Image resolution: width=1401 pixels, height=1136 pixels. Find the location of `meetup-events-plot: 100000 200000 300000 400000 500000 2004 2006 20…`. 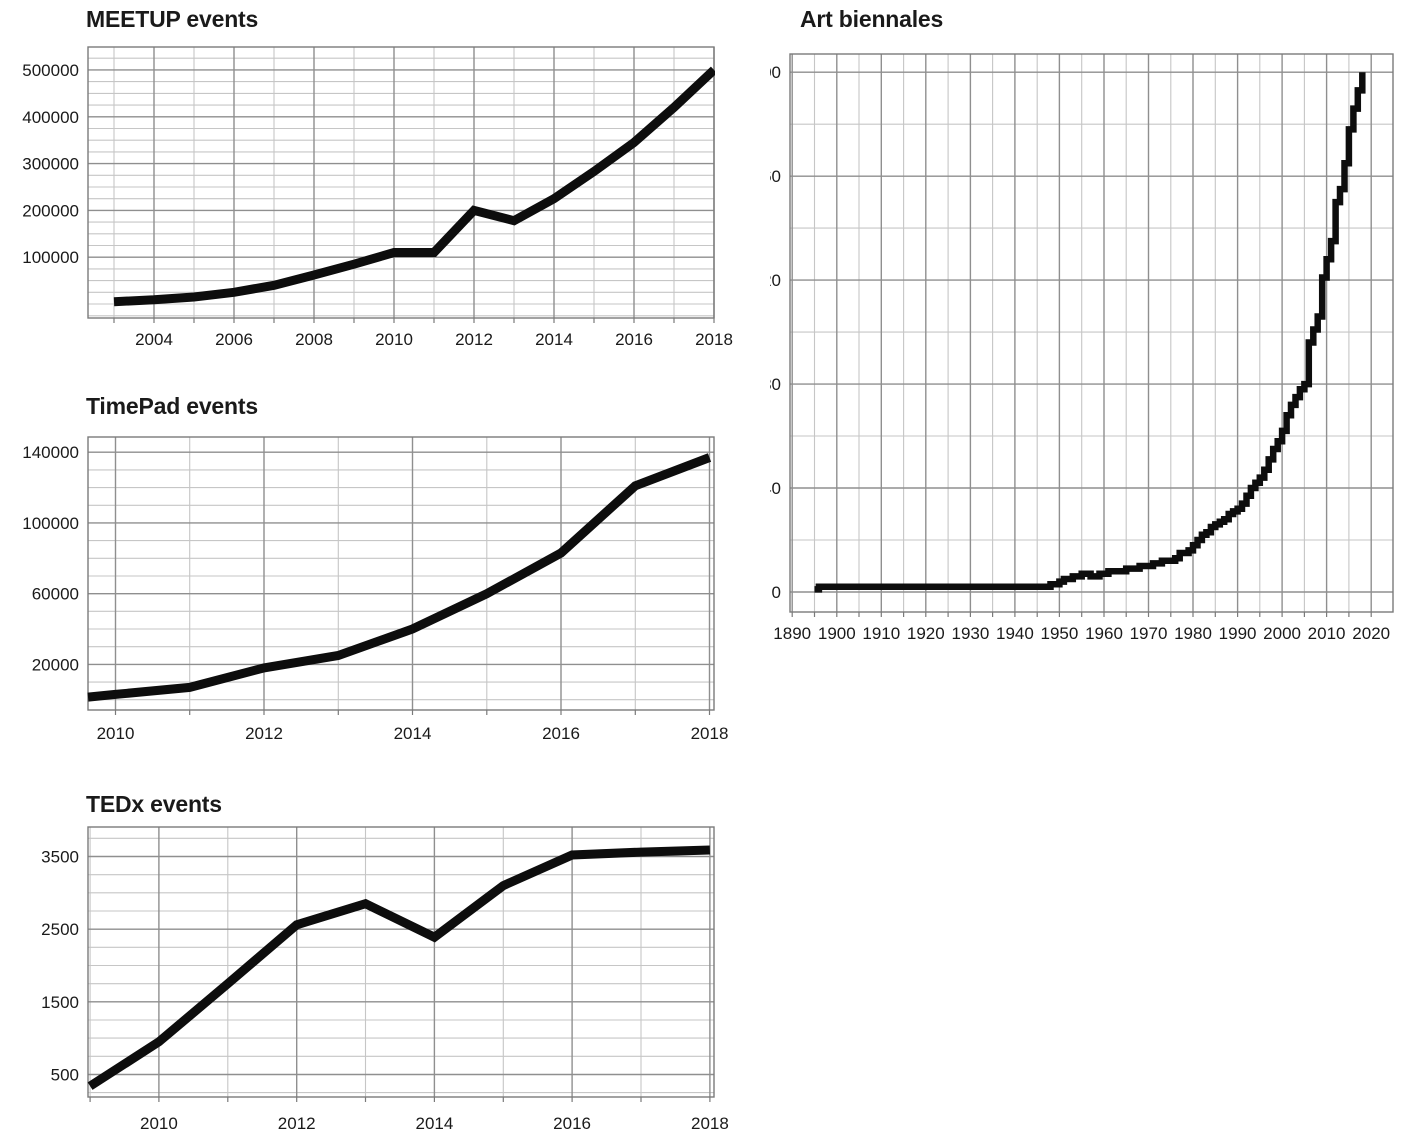

meetup-events-plot: 100000 200000 300000 400000 500000 2004 2006 20… is located at coordinates (377, 197).